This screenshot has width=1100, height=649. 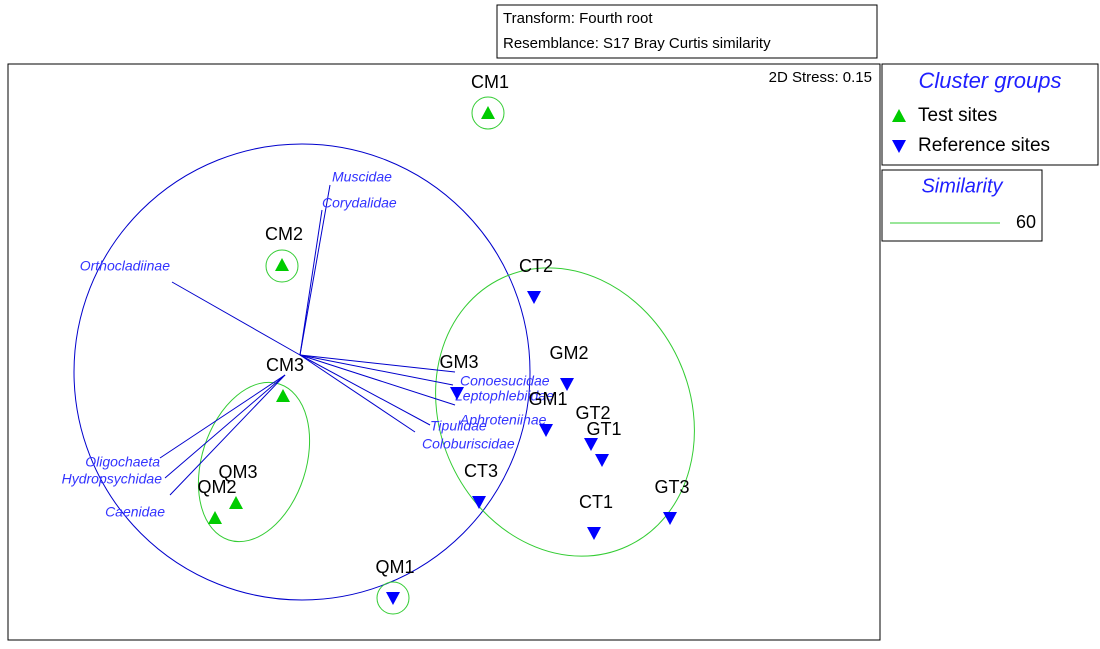 What do you see at coordinates (687, 31) in the screenshot?
I see `info-box` at bounding box center [687, 31].